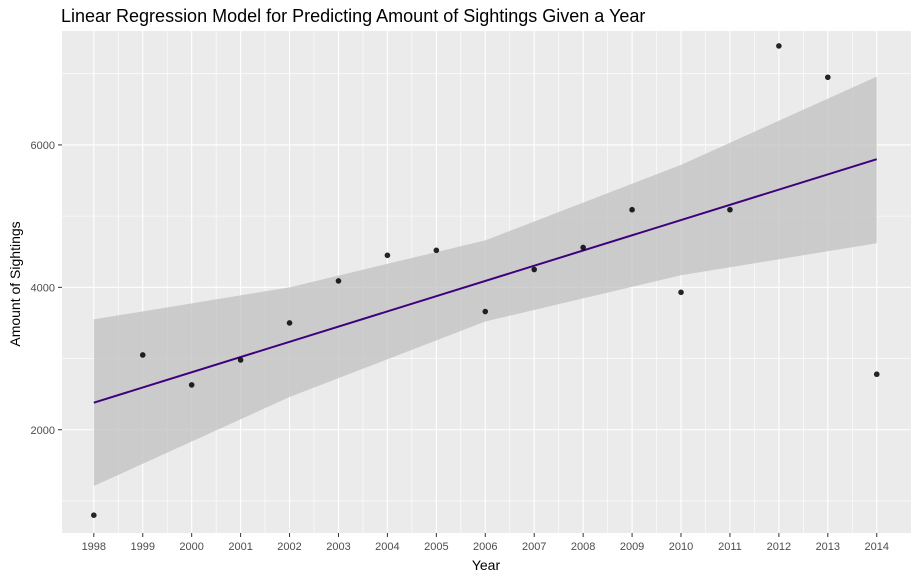 This screenshot has width=920, height=580. What do you see at coordinates (43, 288) in the screenshot?
I see `y-tick-label: 4000` at bounding box center [43, 288].